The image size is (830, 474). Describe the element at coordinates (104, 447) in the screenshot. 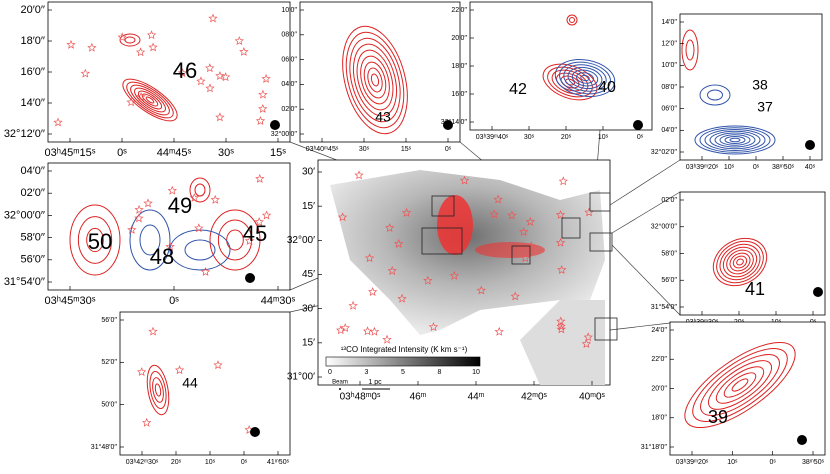

I see `y-tick-label: 31°48′0′′` at that location.